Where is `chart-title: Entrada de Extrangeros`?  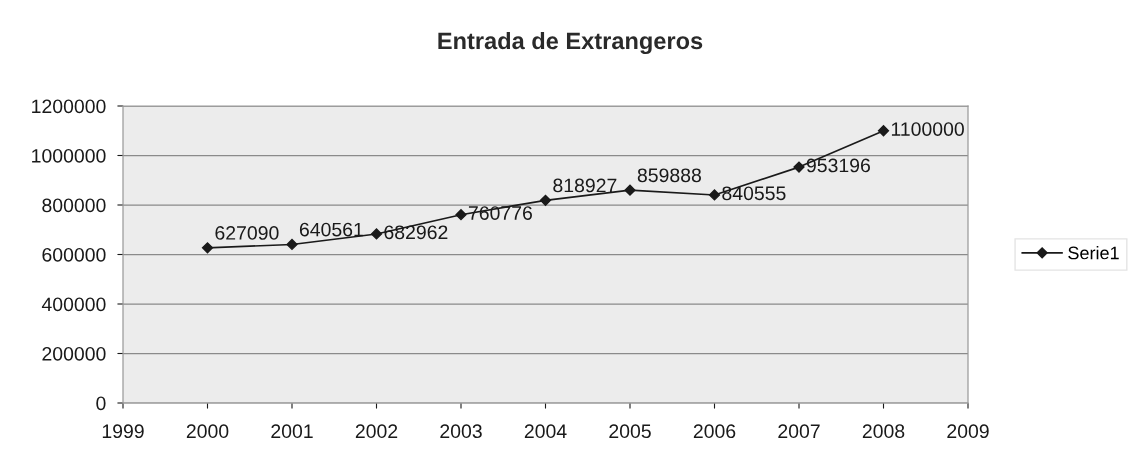
chart-title: Entrada de Extrangeros is located at coordinates (570, 43).